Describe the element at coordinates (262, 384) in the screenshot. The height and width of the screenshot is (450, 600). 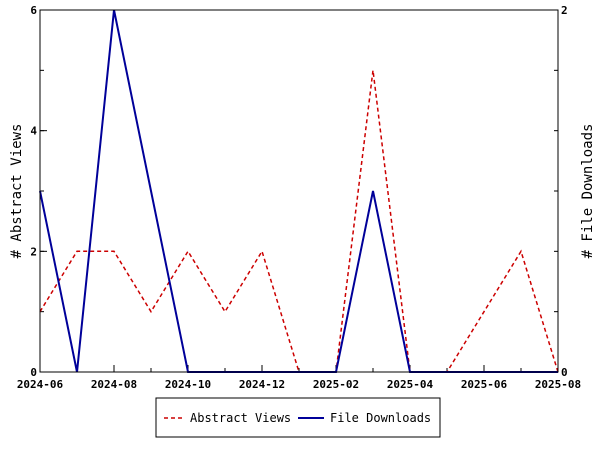
I see `x-tick-label: 2024-12` at that location.